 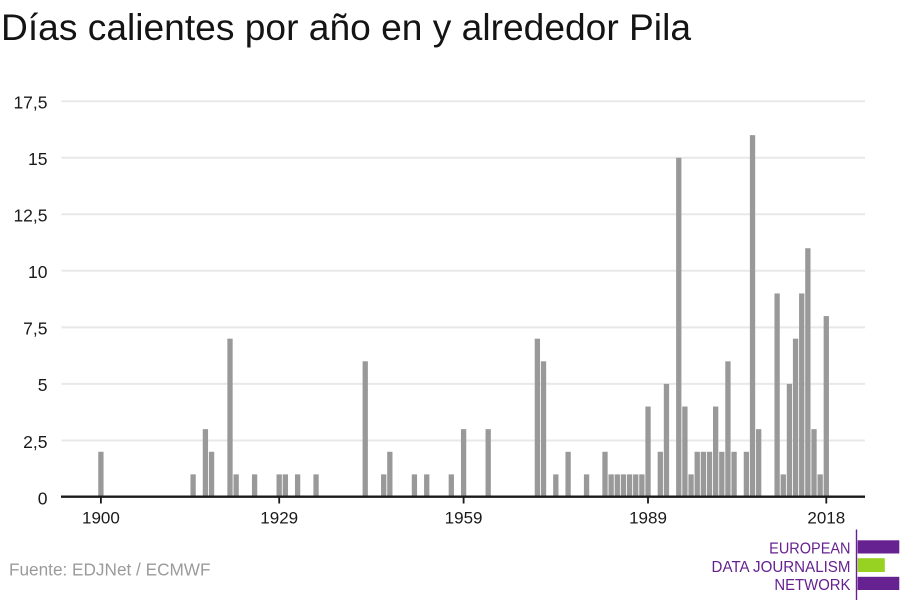 I want to click on svg-text: 15, so click(x=37, y=159).